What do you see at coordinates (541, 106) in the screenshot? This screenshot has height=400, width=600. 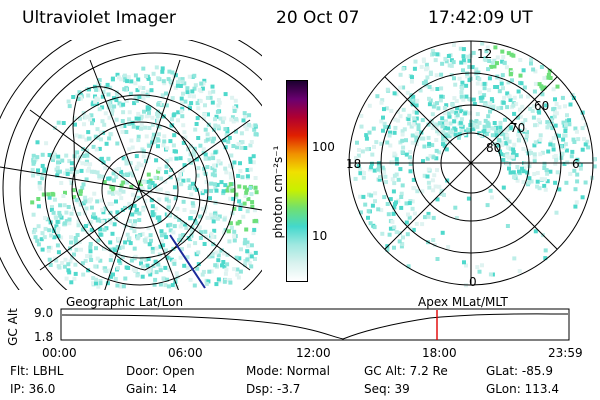 I see `lat-label-60: 60` at bounding box center [541, 106].